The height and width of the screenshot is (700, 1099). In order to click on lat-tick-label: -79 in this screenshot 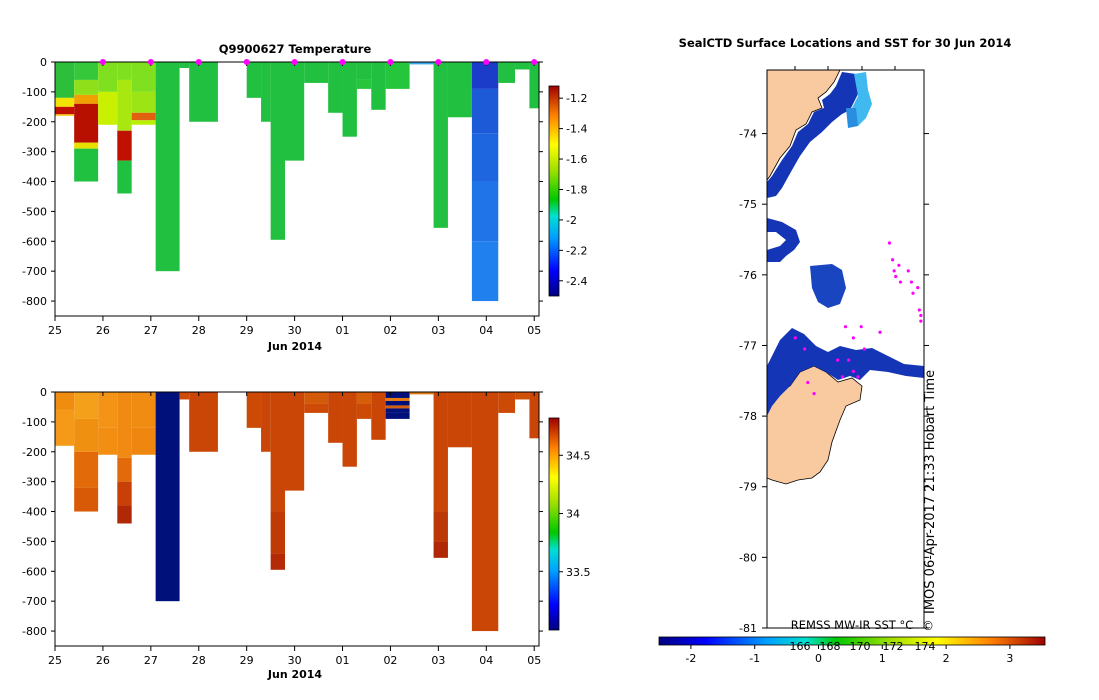, I will do `click(748, 487)`.